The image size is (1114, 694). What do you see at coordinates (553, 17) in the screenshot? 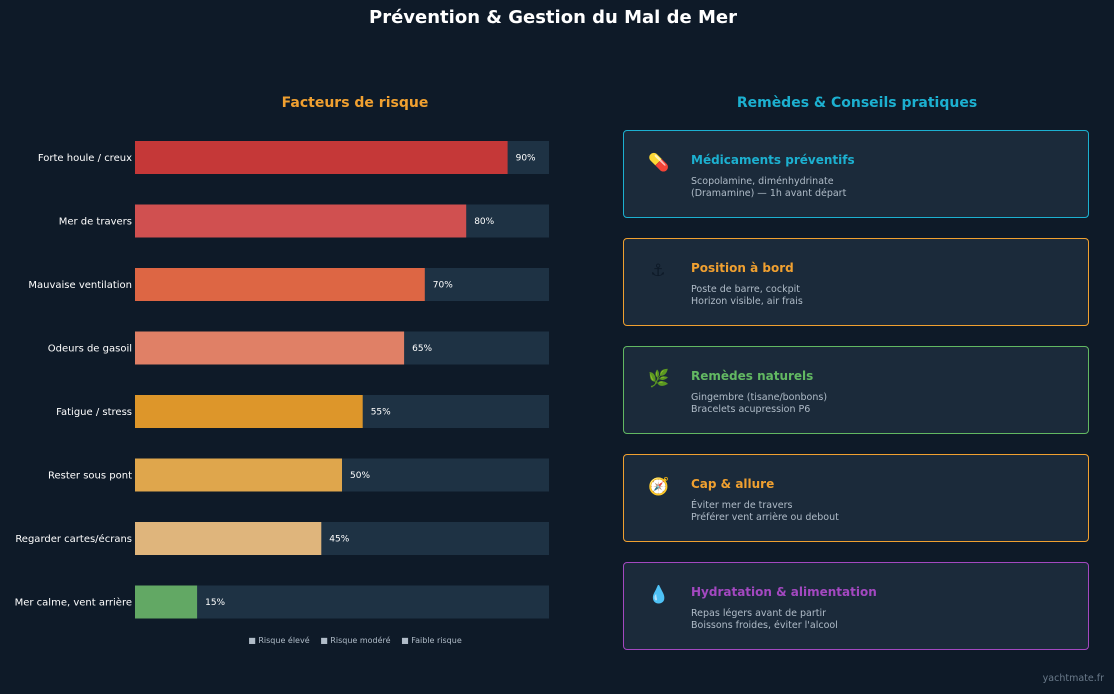
I see `page-title: Prévention & Gestion du Mal de Mer` at bounding box center [553, 17].